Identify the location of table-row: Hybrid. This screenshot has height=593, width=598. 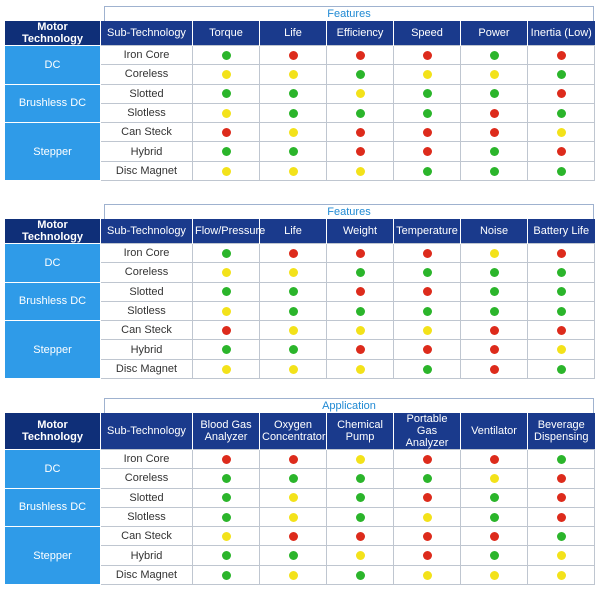
(300, 151).